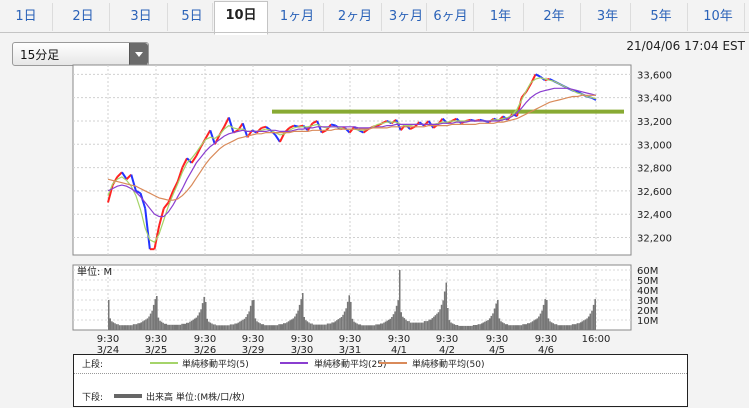 This screenshot has height=408, width=749. I want to click on x-tick-date: 4/6, so click(546, 350).